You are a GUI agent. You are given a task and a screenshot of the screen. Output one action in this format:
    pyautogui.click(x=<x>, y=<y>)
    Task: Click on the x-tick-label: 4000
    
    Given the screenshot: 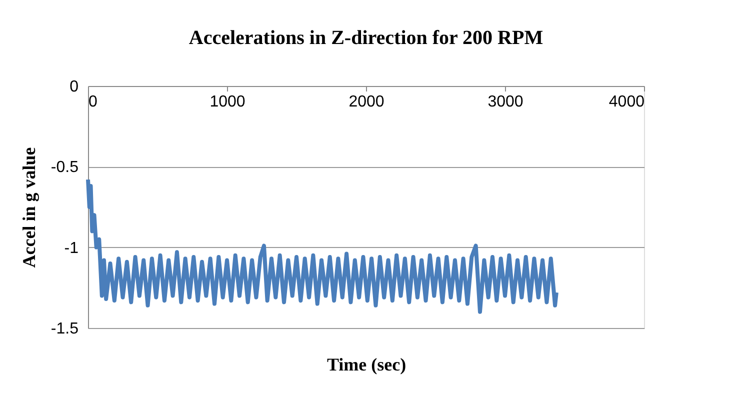 What is the action you would take?
    pyautogui.click(x=626, y=102)
    